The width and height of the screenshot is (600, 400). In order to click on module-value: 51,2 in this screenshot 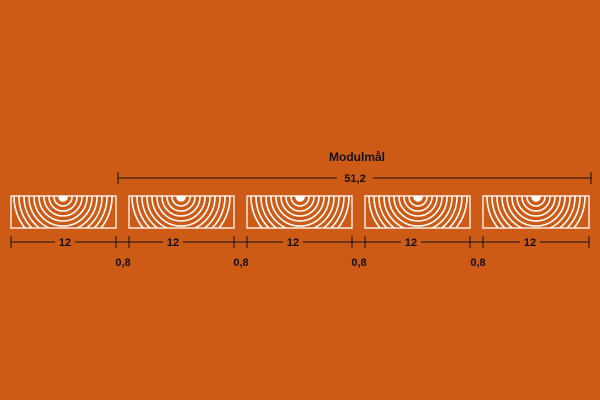, I will do `click(354, 179)`.